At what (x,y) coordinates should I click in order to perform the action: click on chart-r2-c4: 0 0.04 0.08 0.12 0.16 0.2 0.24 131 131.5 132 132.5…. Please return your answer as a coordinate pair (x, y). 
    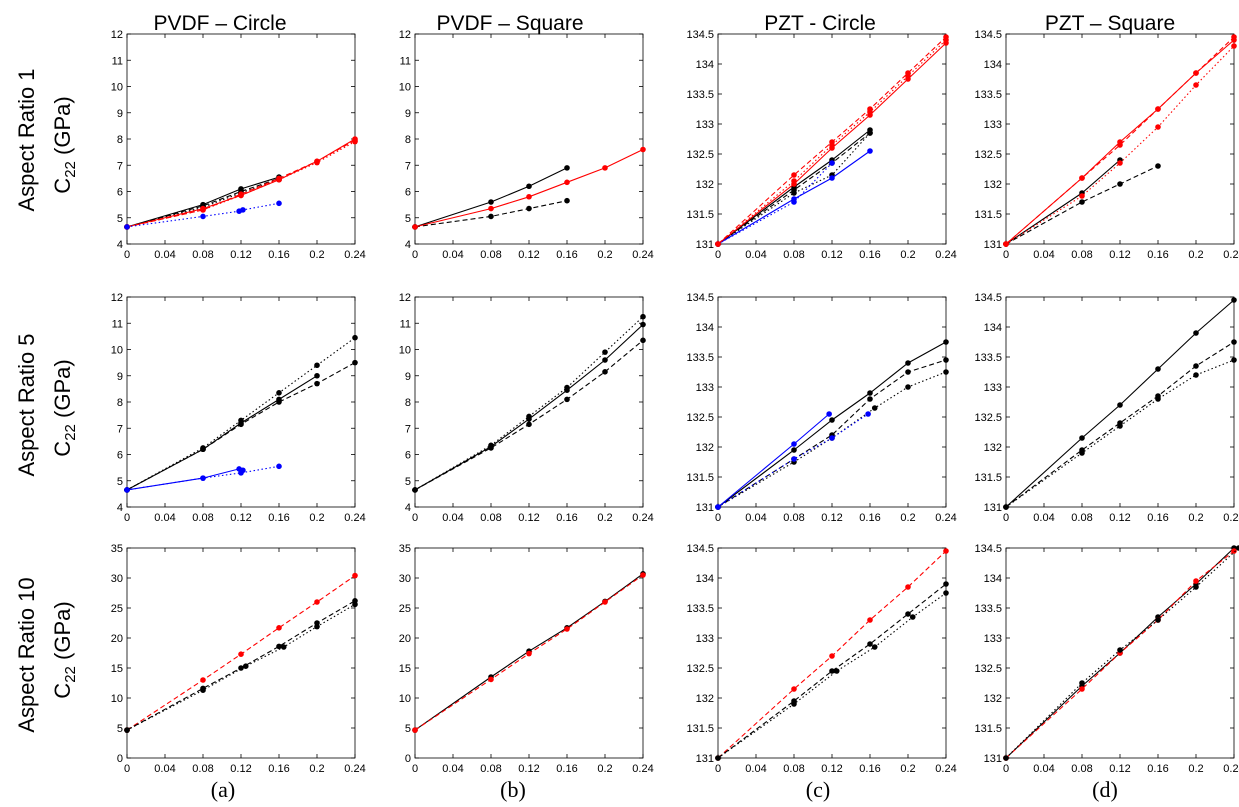
    Looking at the image, I should click on (1106, 408).